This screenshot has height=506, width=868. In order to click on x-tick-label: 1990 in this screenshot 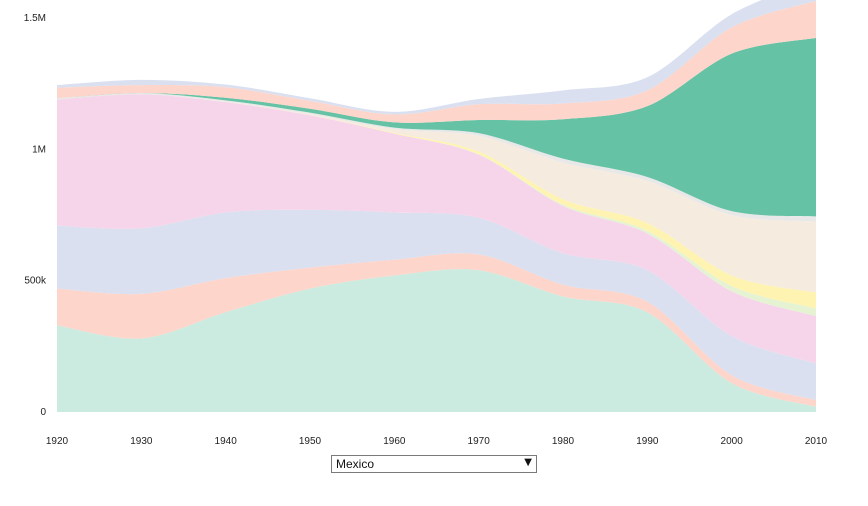, I will do `click(647, 441)`.